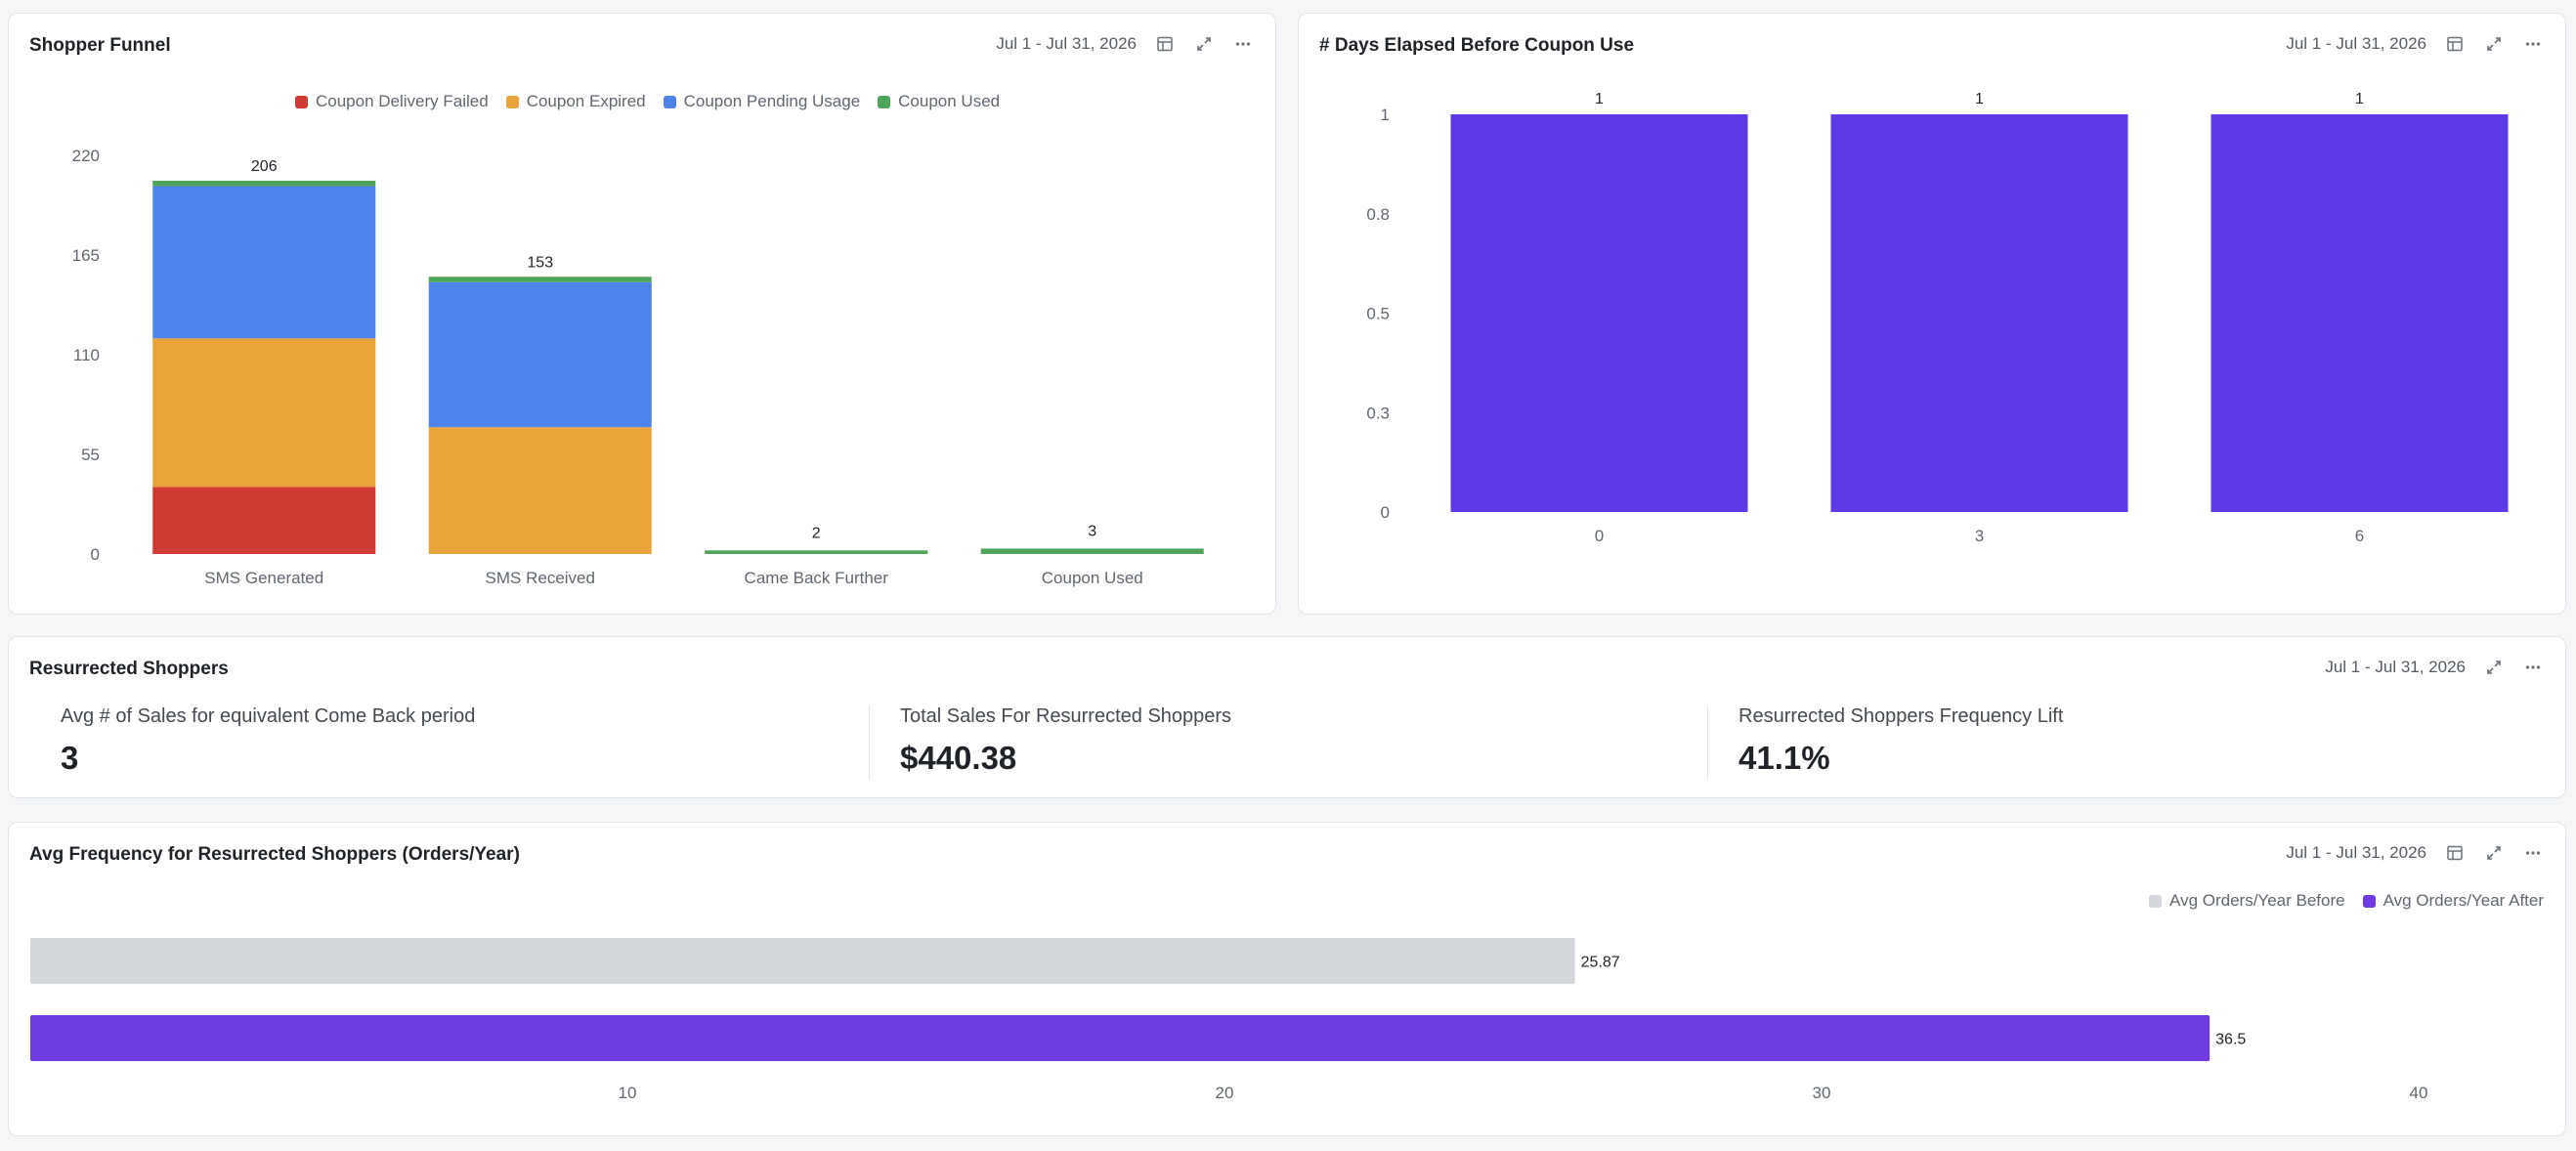  What do you see at coordinates (1599, 536) in the screenshot?
I see `x-tick-label: 0` at bounding box center [1599, 536].